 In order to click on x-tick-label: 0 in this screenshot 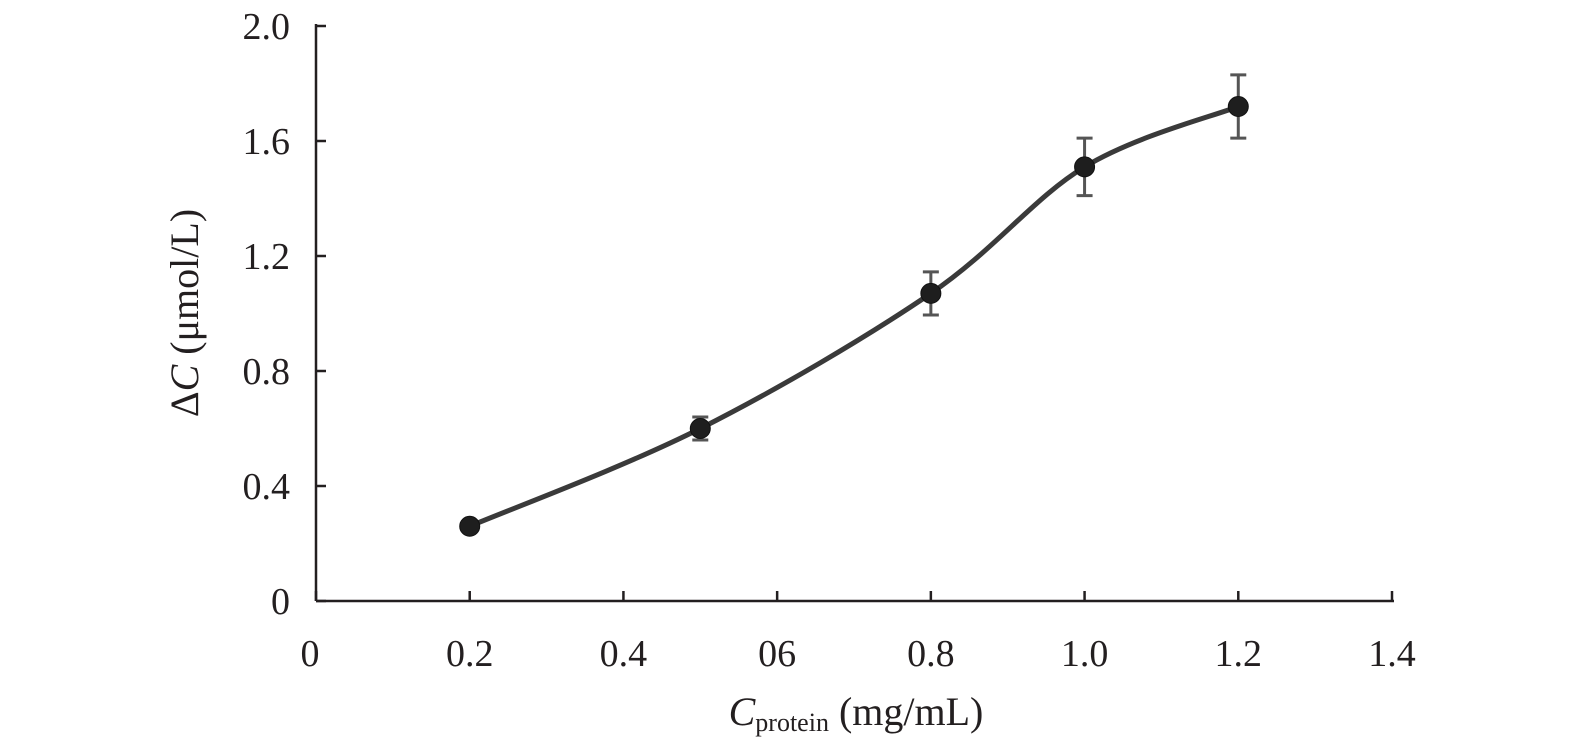, I will do `click(310, 654)`.